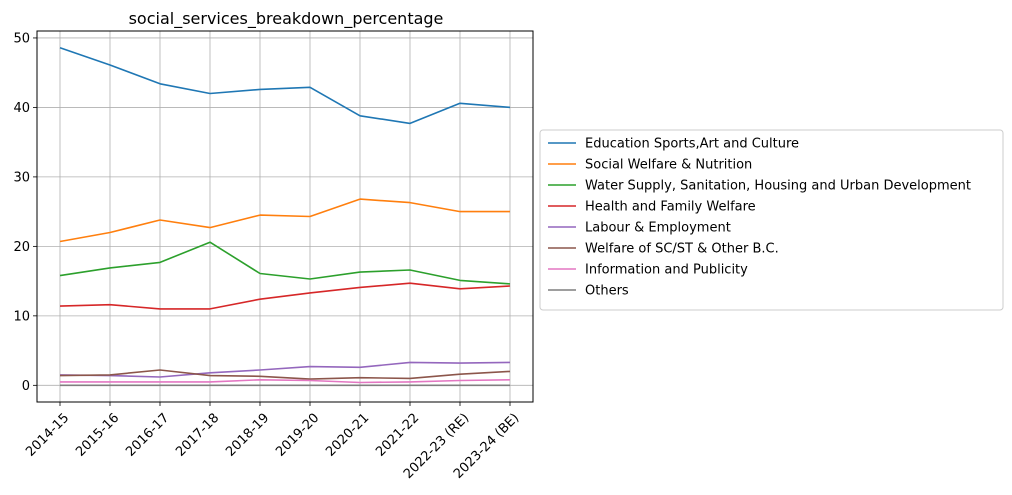 This screenshot has height=495, width=1012. Describe the element at coordinates (668, 165) in the screenshot. I see `legend-label: Social Welfare & Nutrition` at that location.